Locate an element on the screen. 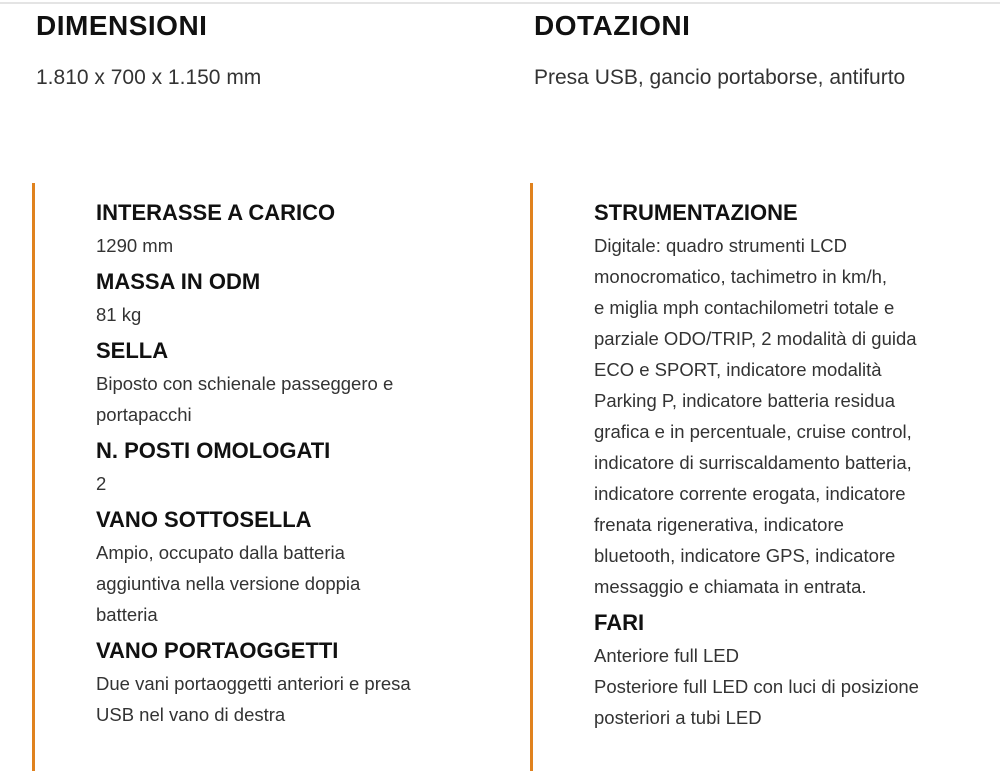 The width and height of the screenshot is (1000, 780). spec-value-line: ECO e SPORT, indicatore modalità is located at coordinates (738, 369).